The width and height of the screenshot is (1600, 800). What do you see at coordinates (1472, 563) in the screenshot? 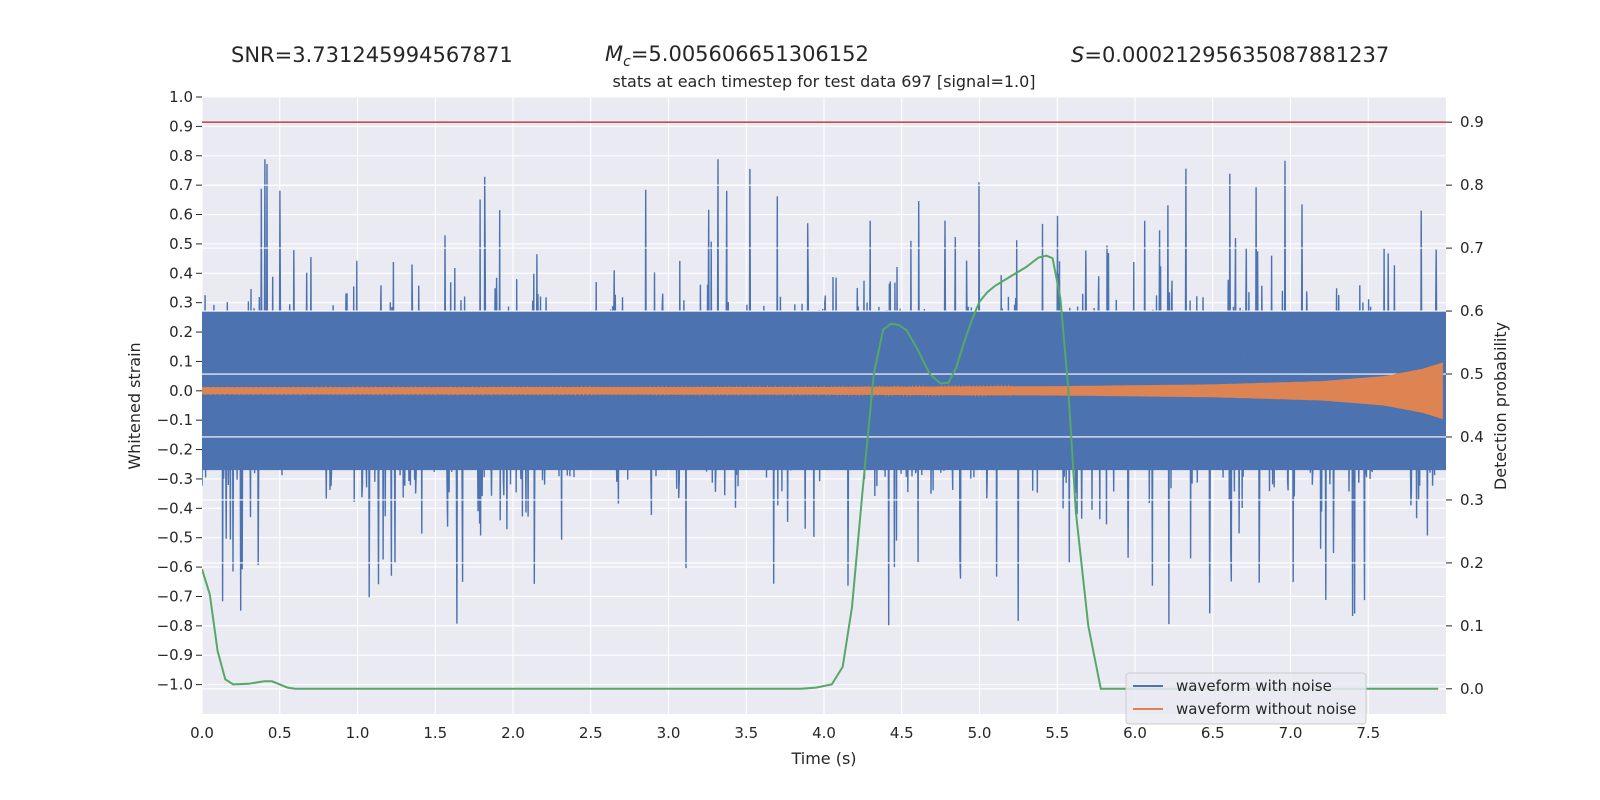
I see `right-tick-label: 0.2` at bounding box center [1472, 563].